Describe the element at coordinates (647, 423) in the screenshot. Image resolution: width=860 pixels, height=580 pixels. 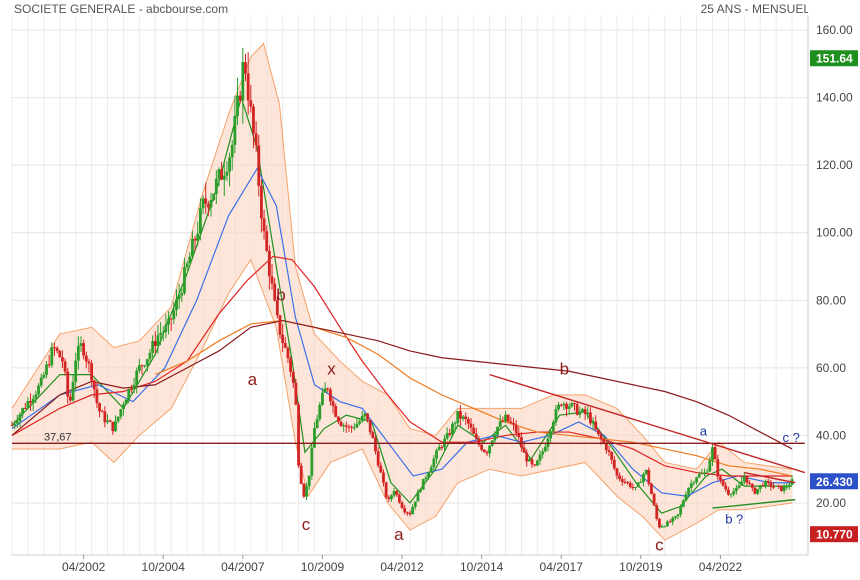
I see `trend-line` at that location.